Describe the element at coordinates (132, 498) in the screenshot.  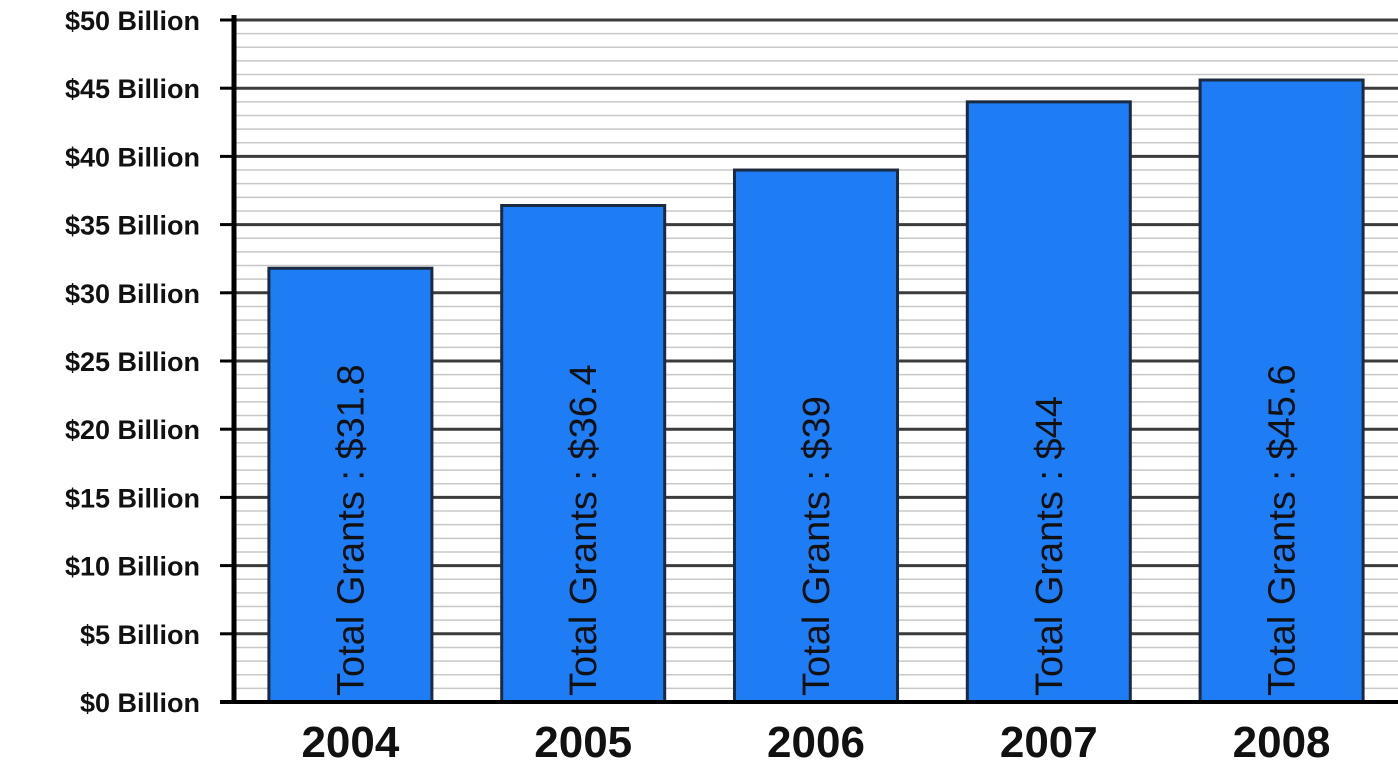
I see `y-tick-label: $15 Billion` at that location.